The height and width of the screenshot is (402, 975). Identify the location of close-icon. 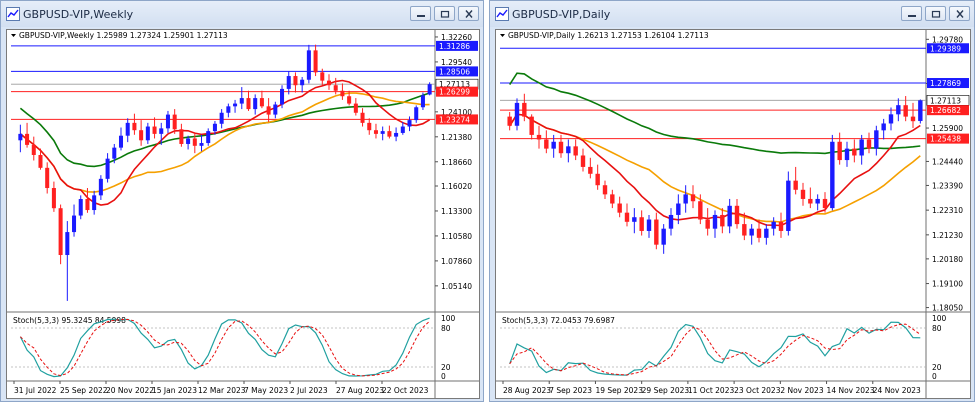
(960, 14).